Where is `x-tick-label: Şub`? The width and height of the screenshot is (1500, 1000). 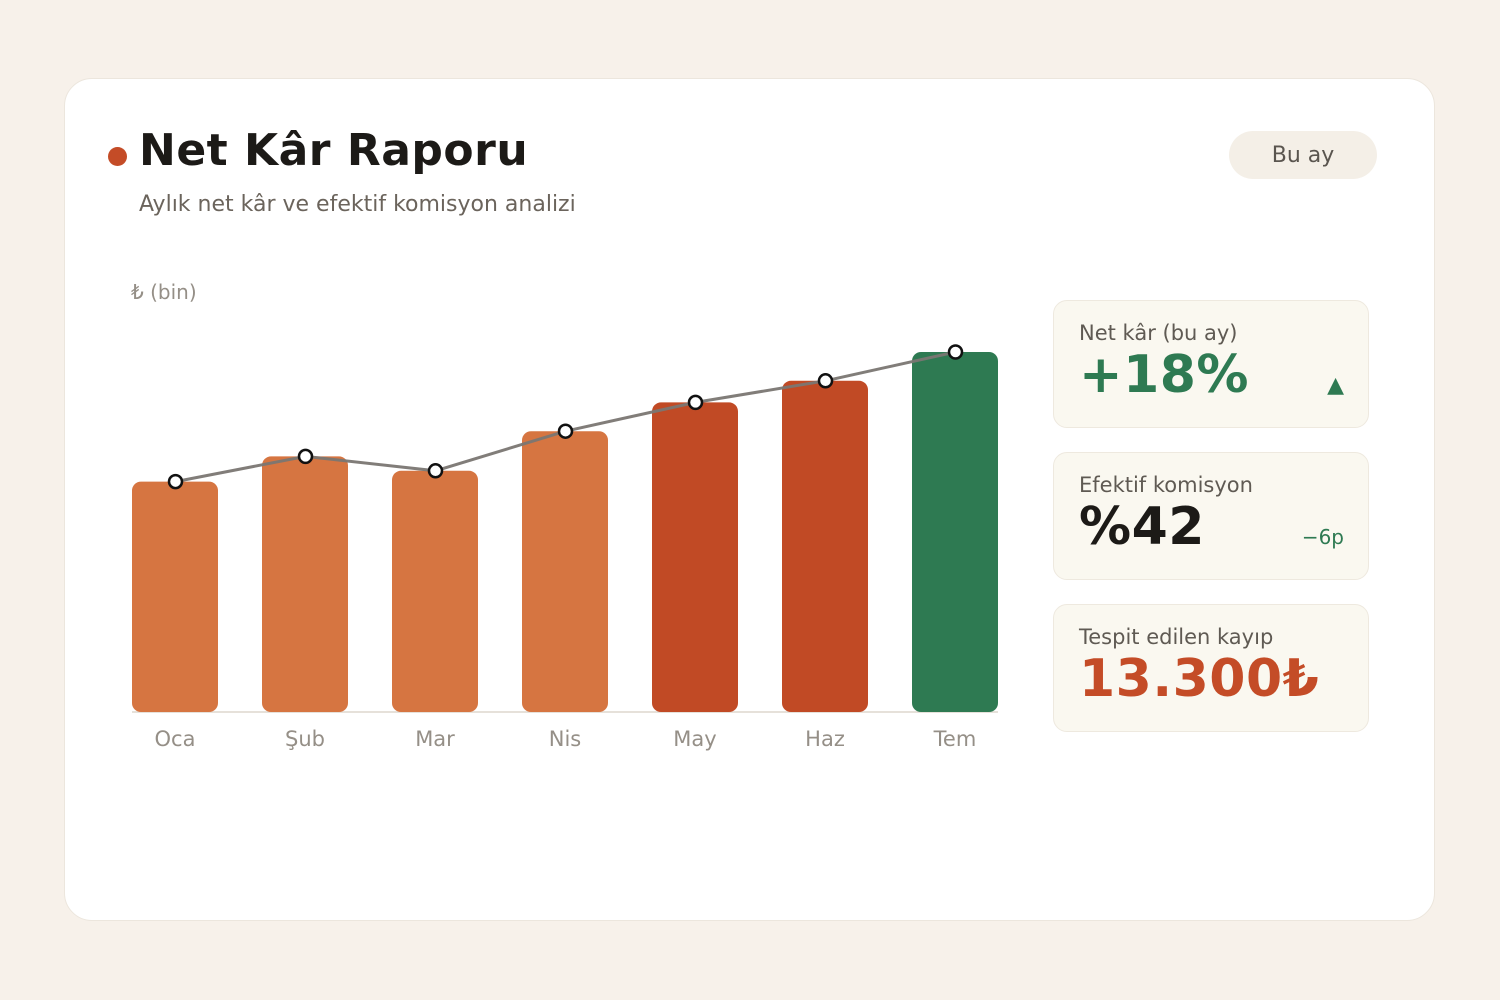 x-tick-label: Şub is located at coordinates (305, 739).